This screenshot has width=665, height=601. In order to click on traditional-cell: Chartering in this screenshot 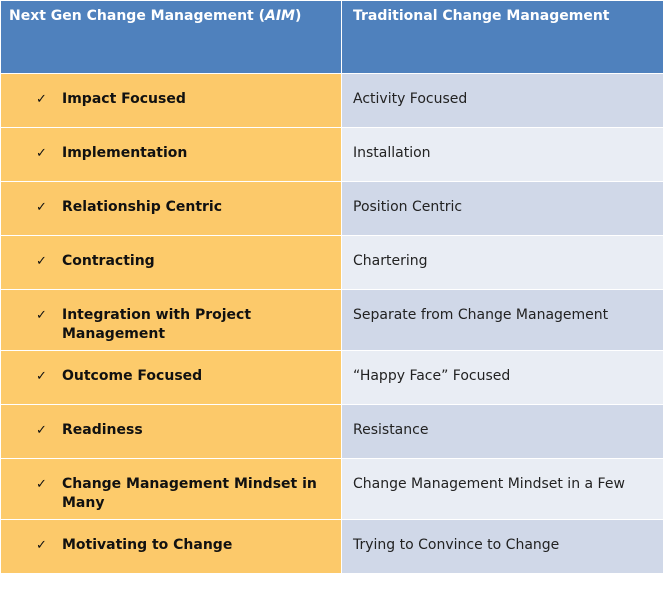, I will do `click(502, 262)`.